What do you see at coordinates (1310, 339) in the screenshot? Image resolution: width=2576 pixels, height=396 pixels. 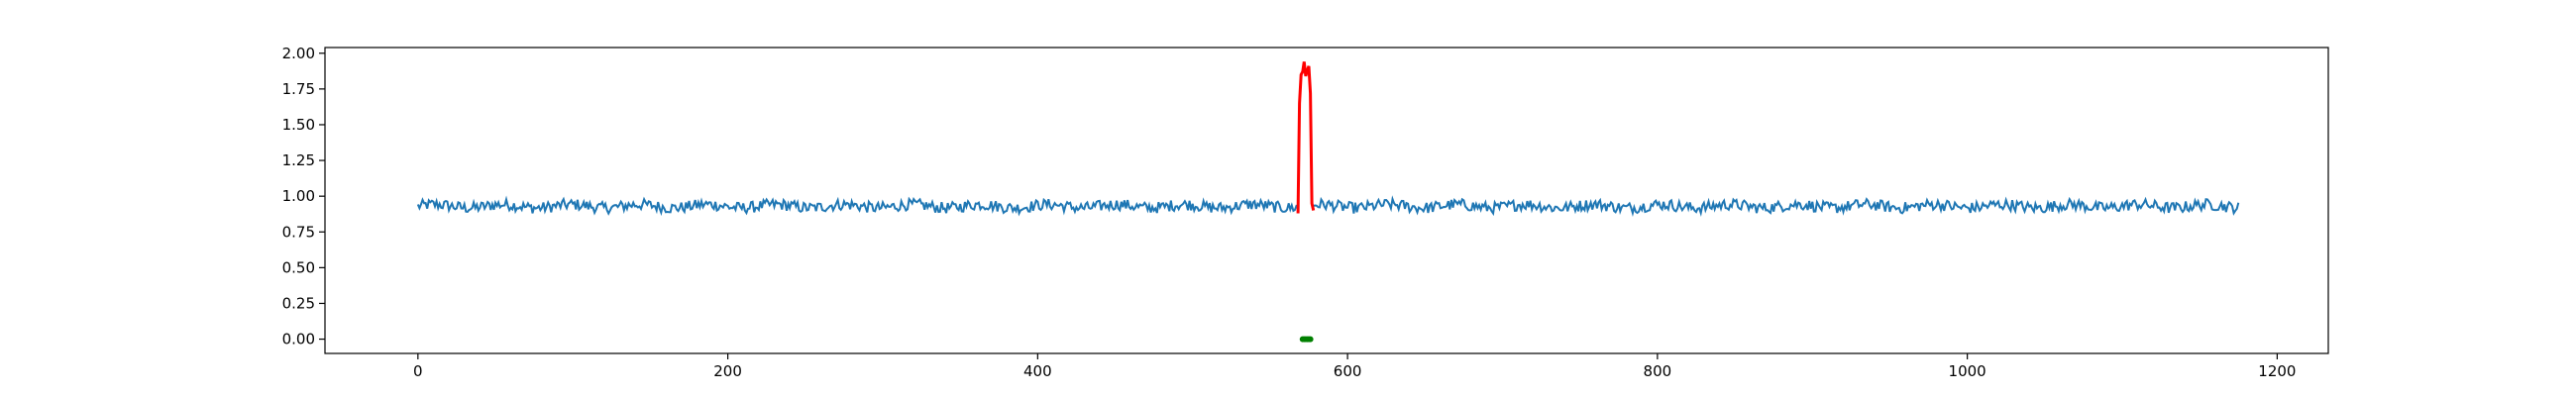 I see `data-point` at bounding box center [1310, 339].